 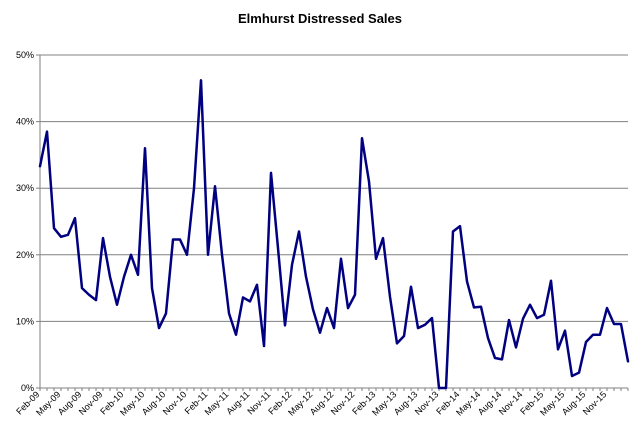 What do you see at coordinates (595, 403) in the screenshot?
I see `x-tick-label: Nov-15` at bounding box center [595, 403].